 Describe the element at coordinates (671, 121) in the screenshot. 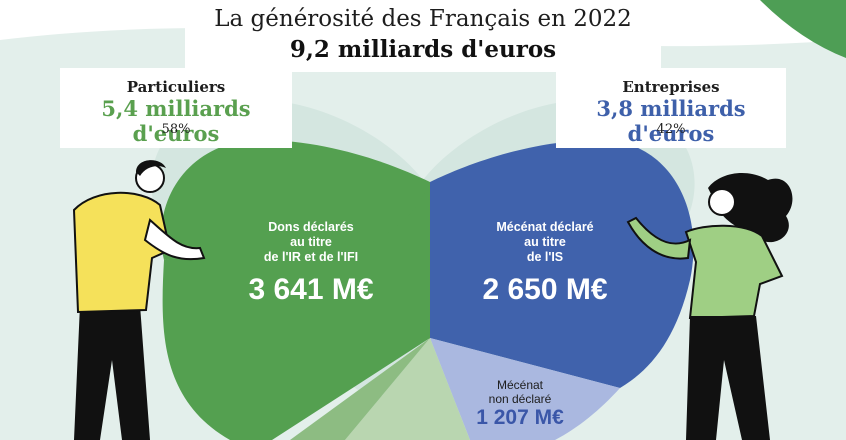

I see `entreprises-amount: 3,8 milliards d'euros` at that location.